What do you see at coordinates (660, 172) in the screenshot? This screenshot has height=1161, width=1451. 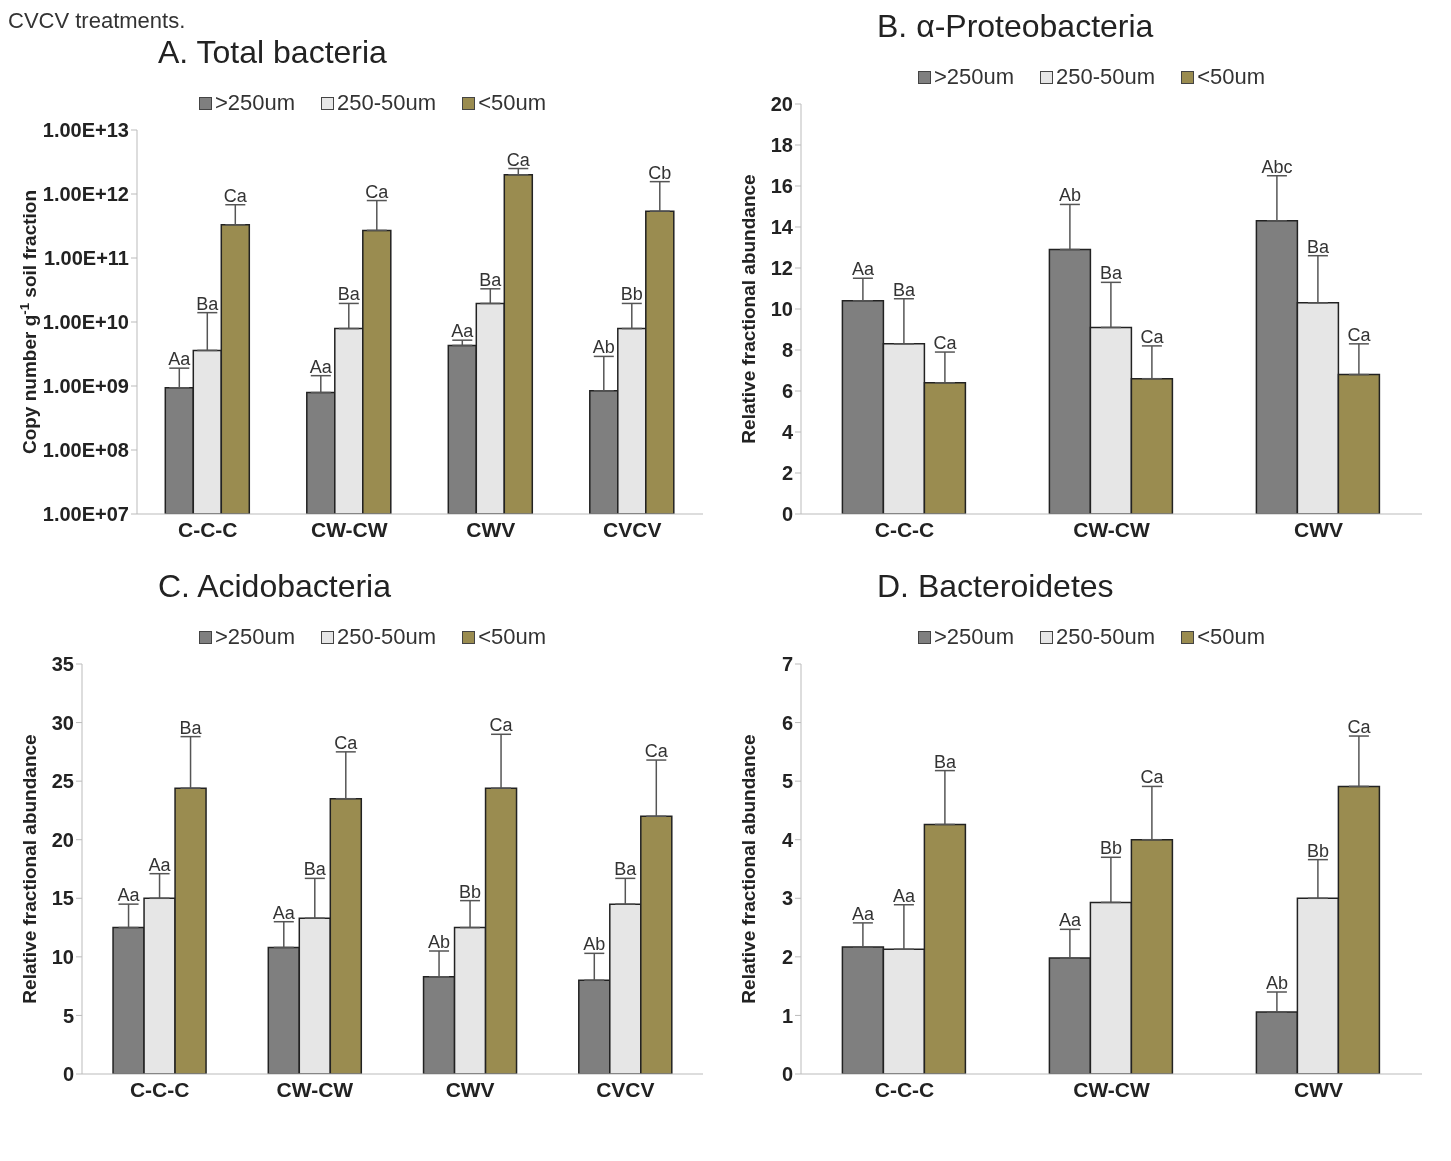 I see `data-label: Cb` at bounding box center [660, 172].